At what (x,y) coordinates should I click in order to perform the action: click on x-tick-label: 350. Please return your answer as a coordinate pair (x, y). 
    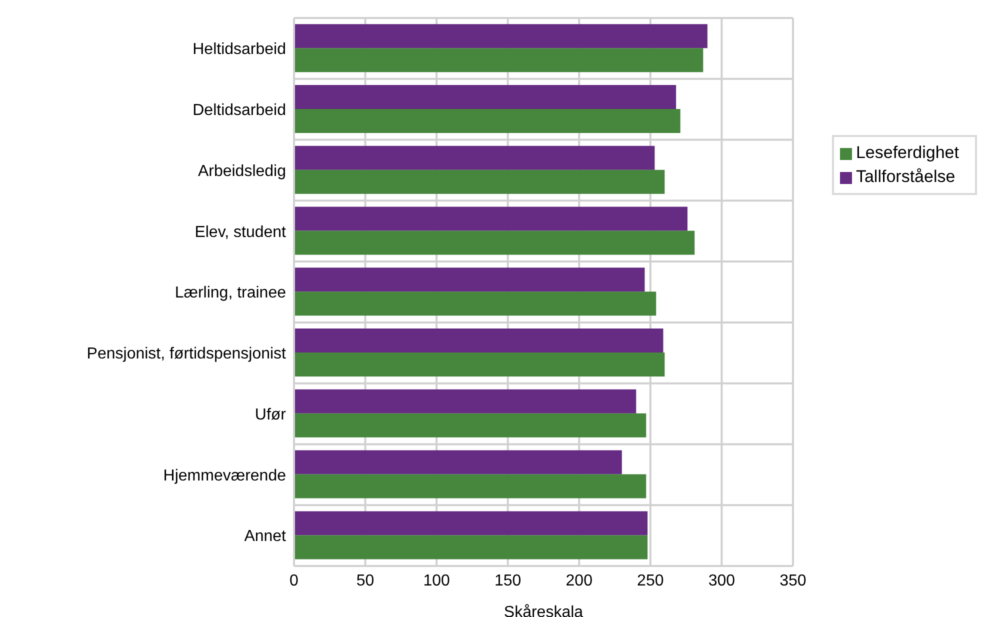
    Looking at the image, I should click on (793, 581).